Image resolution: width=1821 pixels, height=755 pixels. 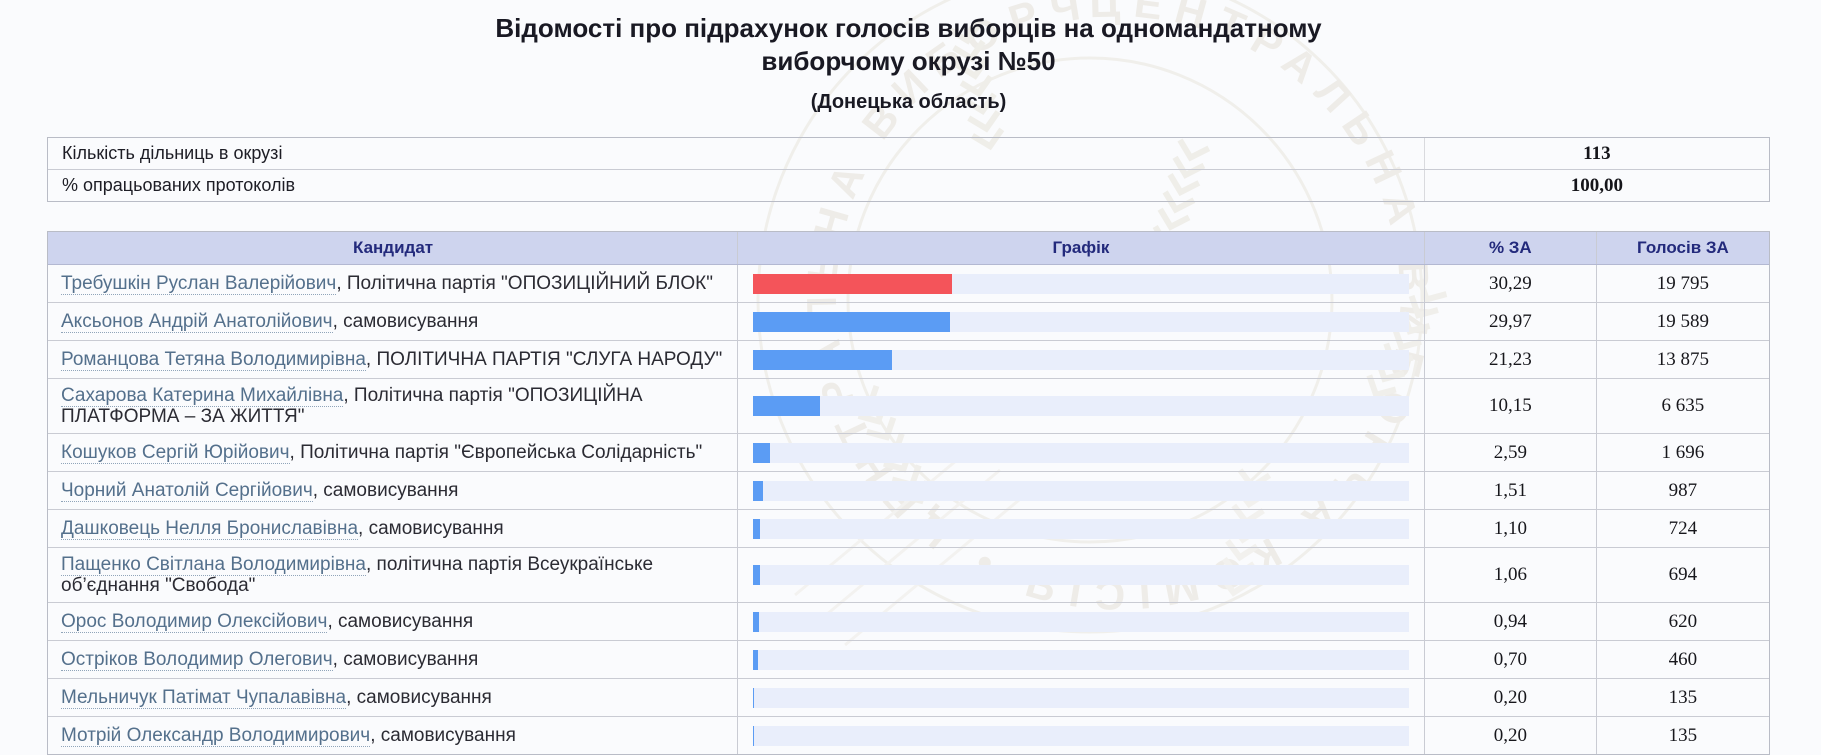 What do you see at coordinates (216, 736) in the screenshot?
I see `candidate-link: Мотрій Олександр Володимирович` at bounding box center [216, 736].